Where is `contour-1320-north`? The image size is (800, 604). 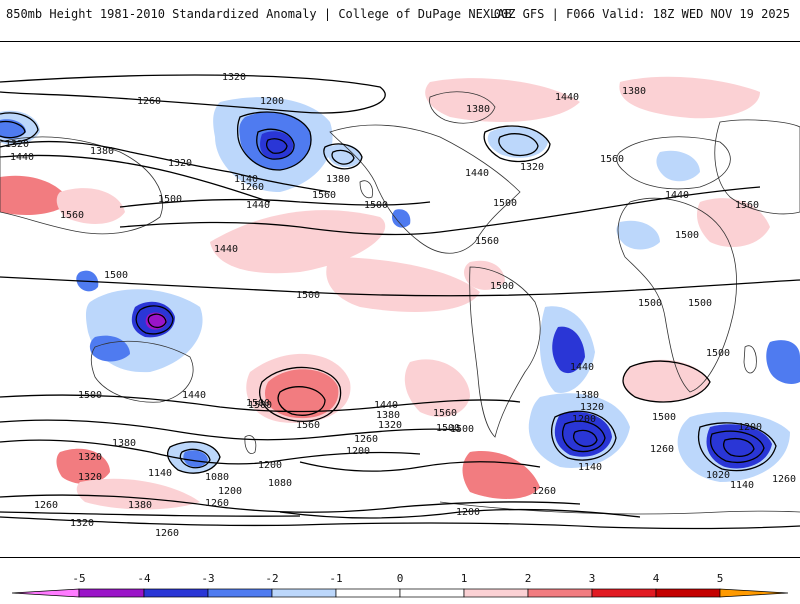 contour-1320-north is located at coordinates (193, 94).